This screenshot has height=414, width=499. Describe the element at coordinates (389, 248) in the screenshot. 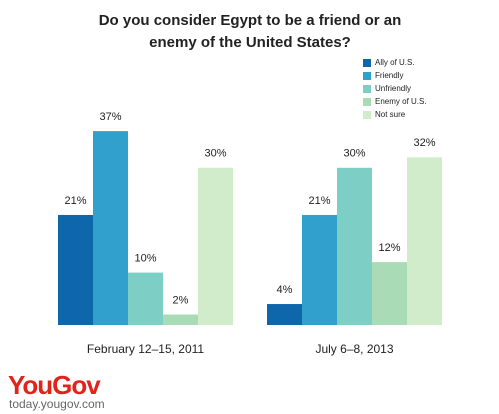

I see `value-label: 12%` at that location.